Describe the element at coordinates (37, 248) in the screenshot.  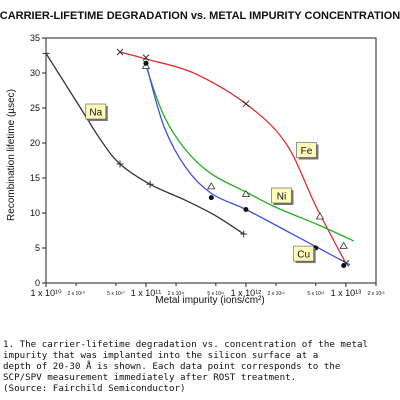
I see `y-tick-label: 5` at that location.